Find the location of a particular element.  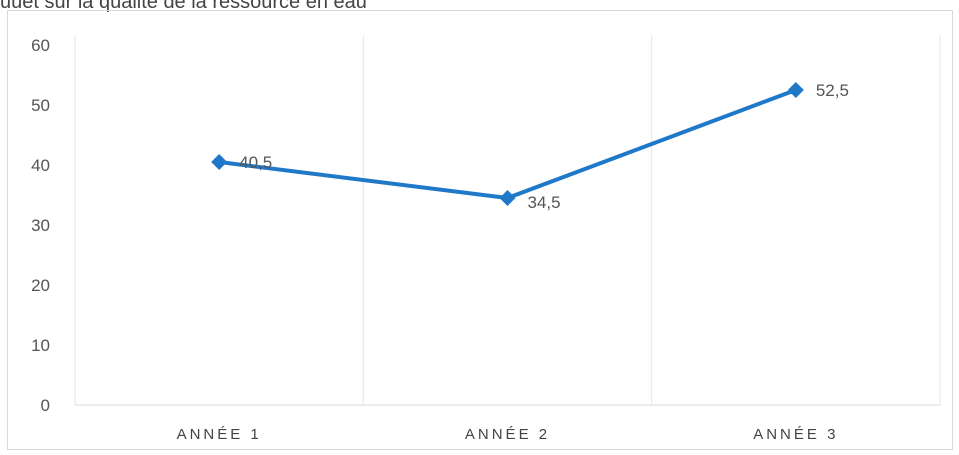

x-category-label: ANNÉE 3 is located at coordinates (795, 434).